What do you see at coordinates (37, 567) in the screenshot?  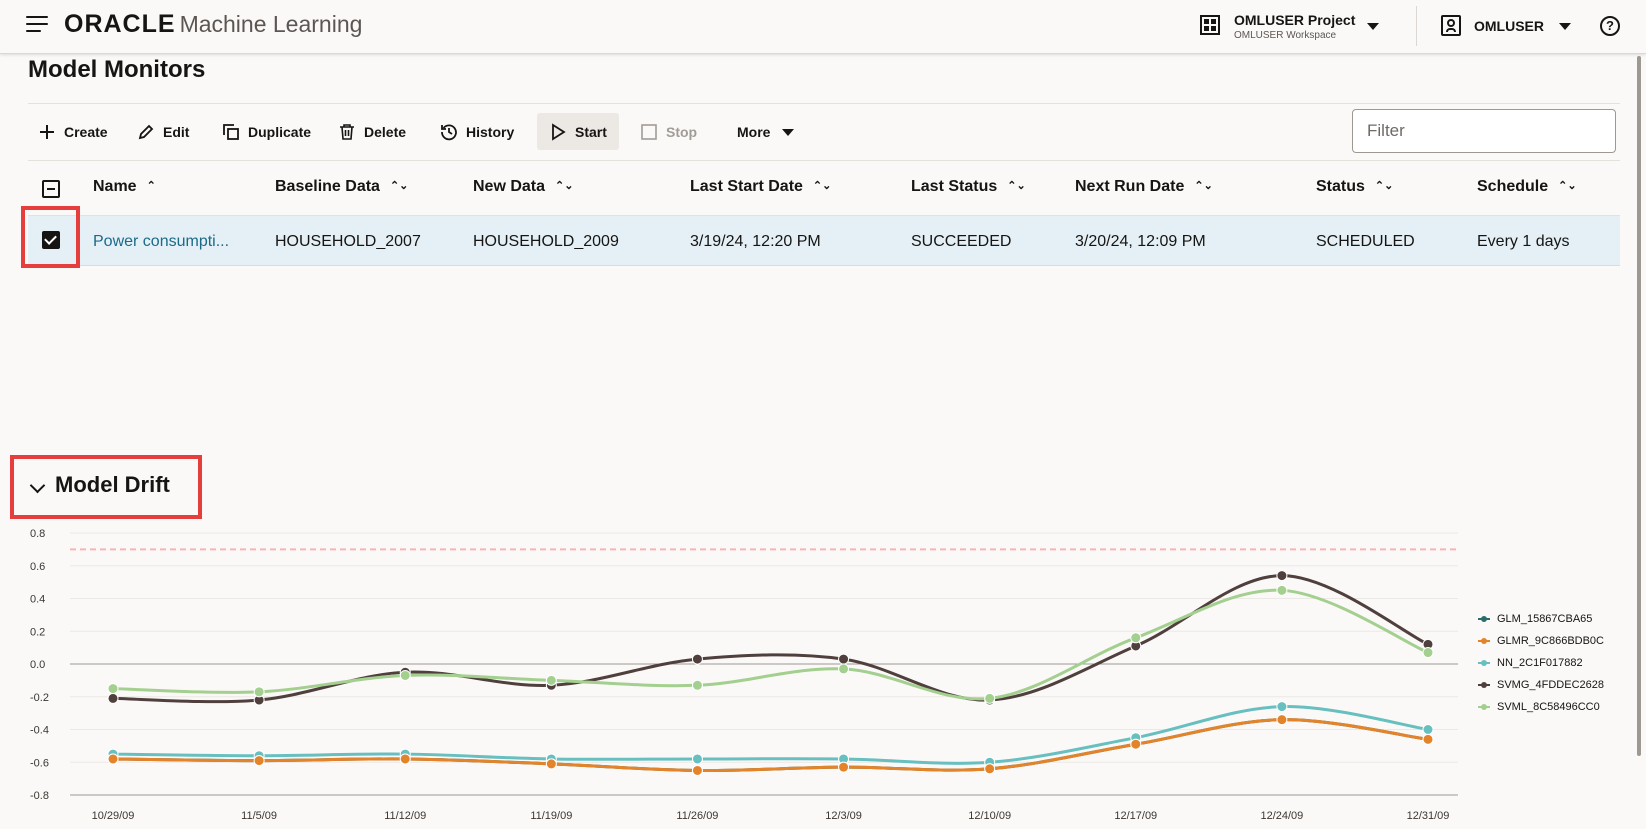 I see `y-tick-label: 0.6` at bounding box center [37, 567].